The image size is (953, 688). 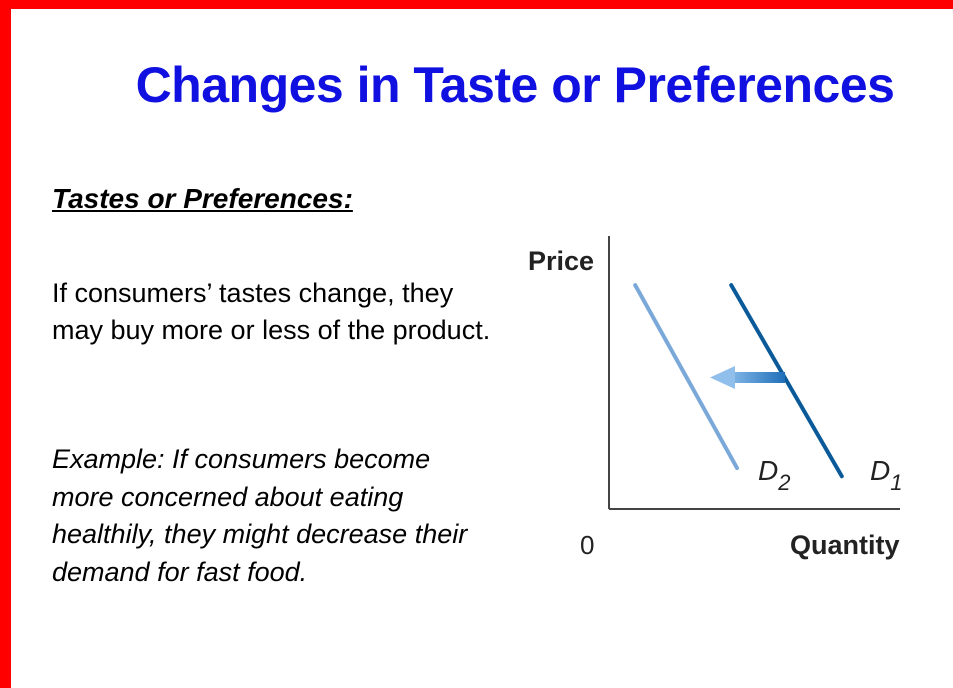 I want to click on origin-label: 0, so click(x=587, y=545).